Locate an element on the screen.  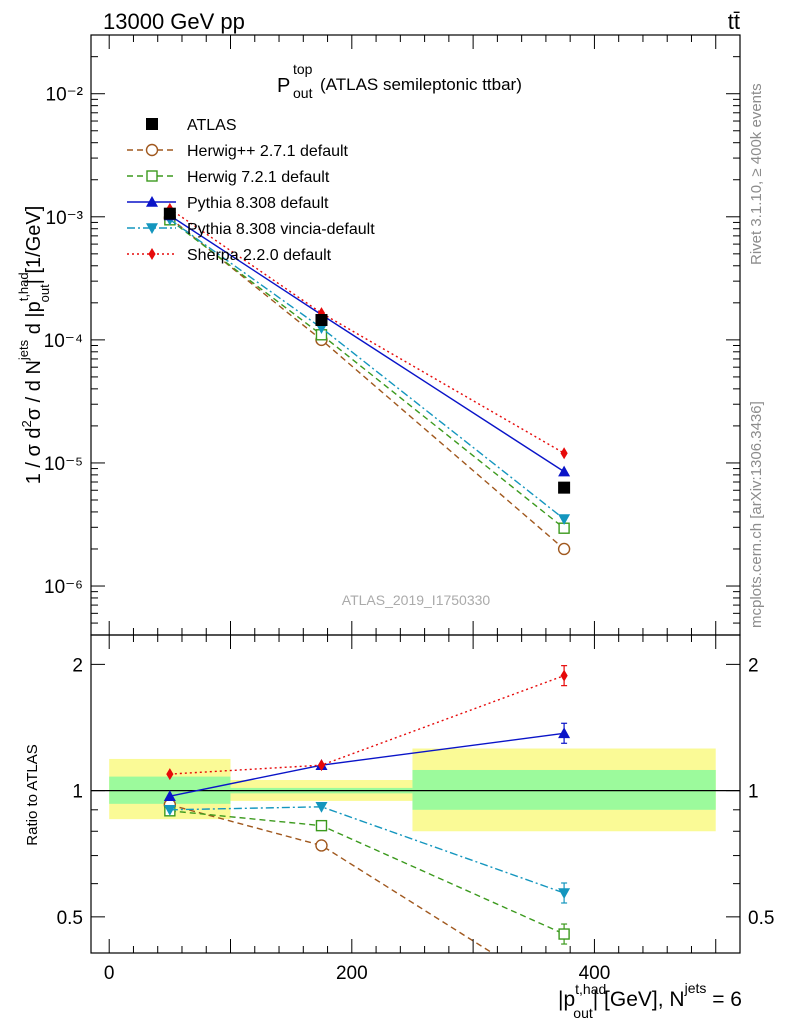
ratio-y-axis-label: Ratio to ATLAS is located at coordinates (32, 794).